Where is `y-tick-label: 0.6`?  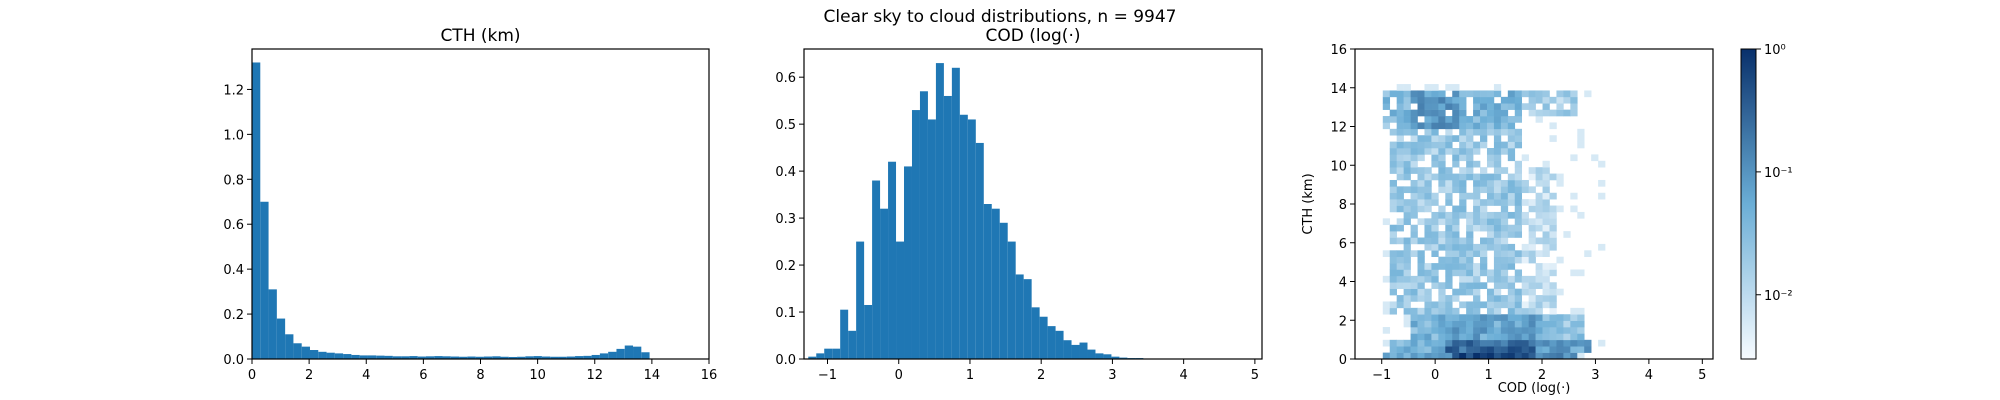
y-tick-label: 0.6 is located at coordinates (233, 225).